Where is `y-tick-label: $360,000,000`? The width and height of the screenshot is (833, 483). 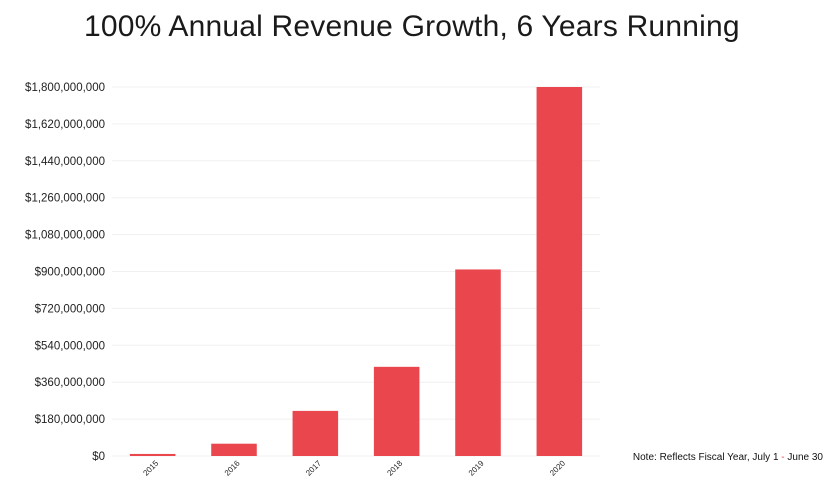
y-tick-label: $360,000,000 is located at coordinates (70, 383).